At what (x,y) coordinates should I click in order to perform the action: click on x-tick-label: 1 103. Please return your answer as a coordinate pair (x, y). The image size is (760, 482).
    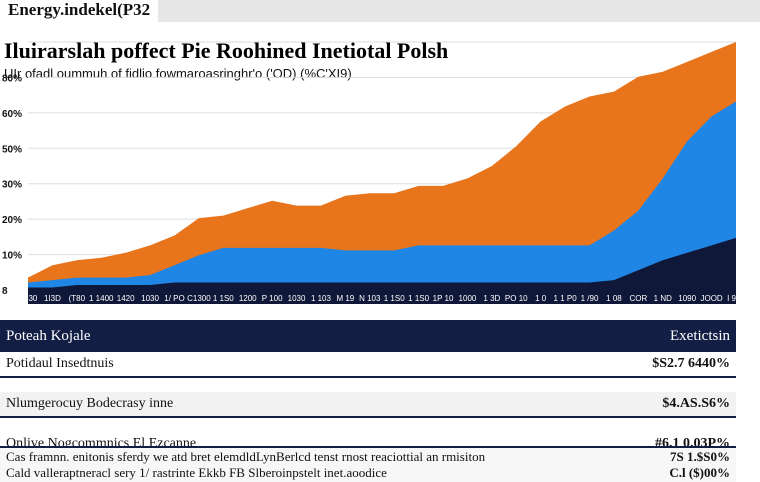
    Looking at the image, I should click on (321, 298).